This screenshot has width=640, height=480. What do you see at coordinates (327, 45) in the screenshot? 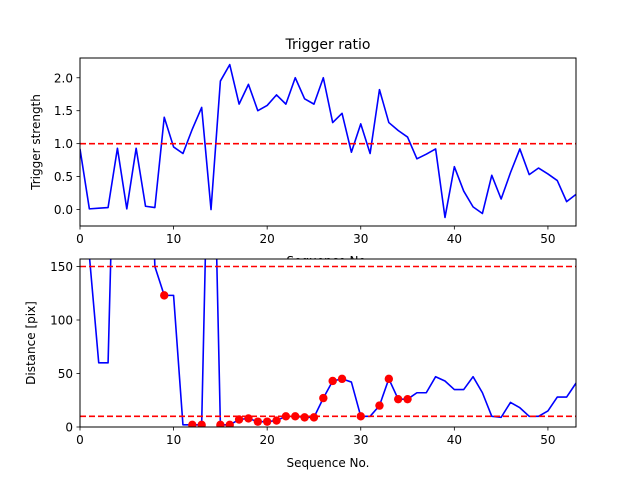
I see `top-chart-title: Trigger ratio` at bounding box center [327, 45].